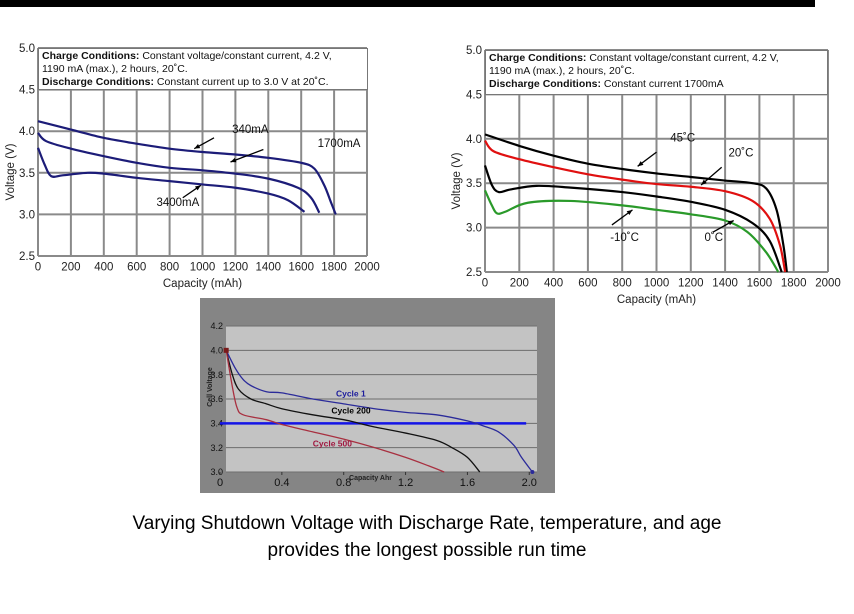 This screenshot has height=614, width=854. I want to click on y-tick-label: 3.5, so click(474, 184).